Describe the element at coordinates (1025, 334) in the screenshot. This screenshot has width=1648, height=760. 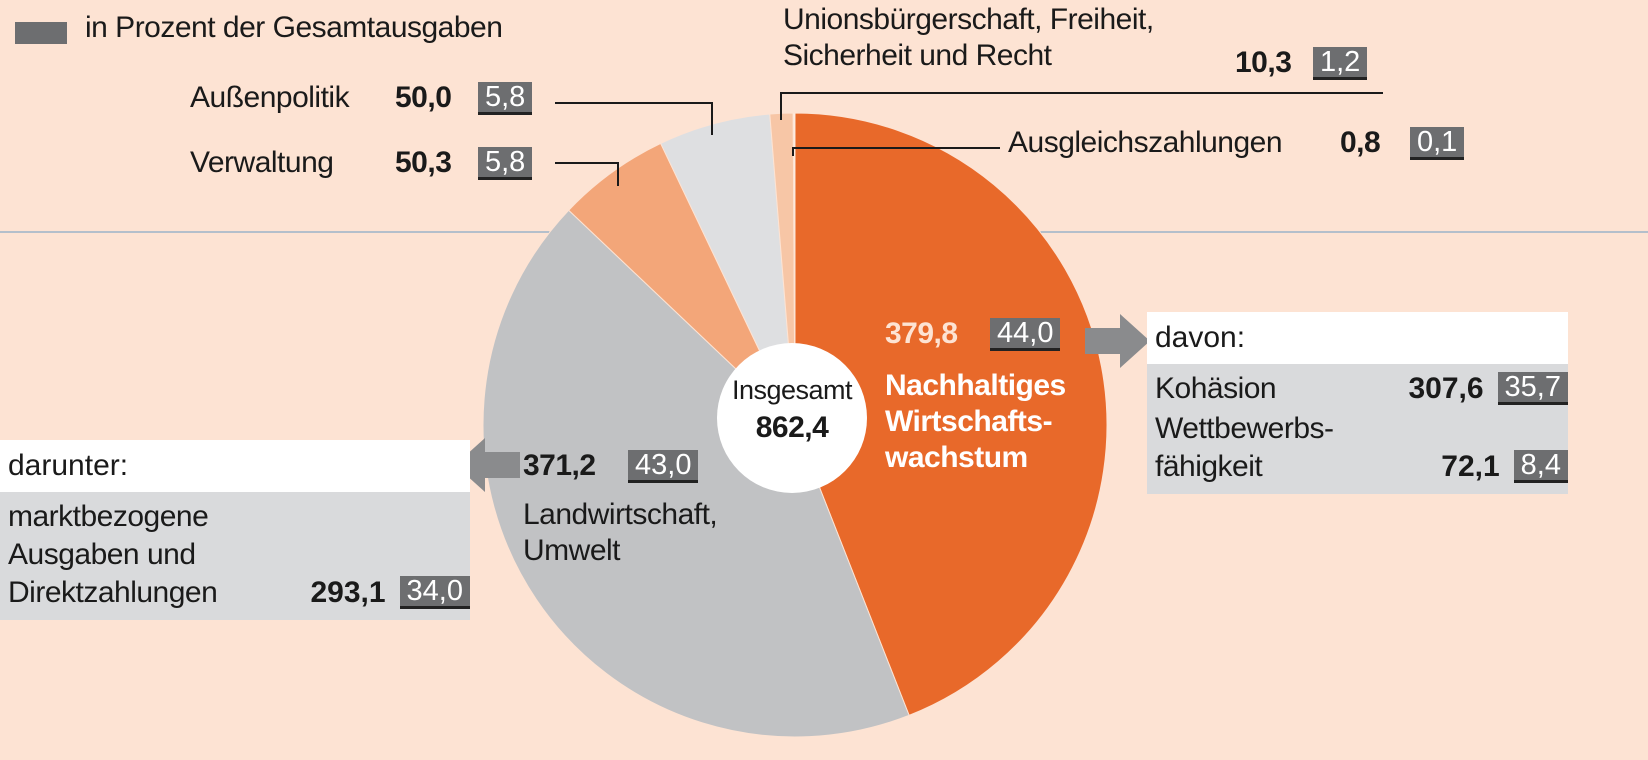
I see `percent-label: 44,0` at that location.